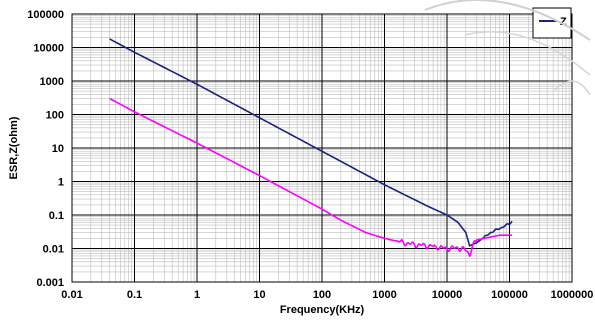 This screenshot has width=595, height=322. I want to click on y-tick-label: 0.1, so click(56, 216).